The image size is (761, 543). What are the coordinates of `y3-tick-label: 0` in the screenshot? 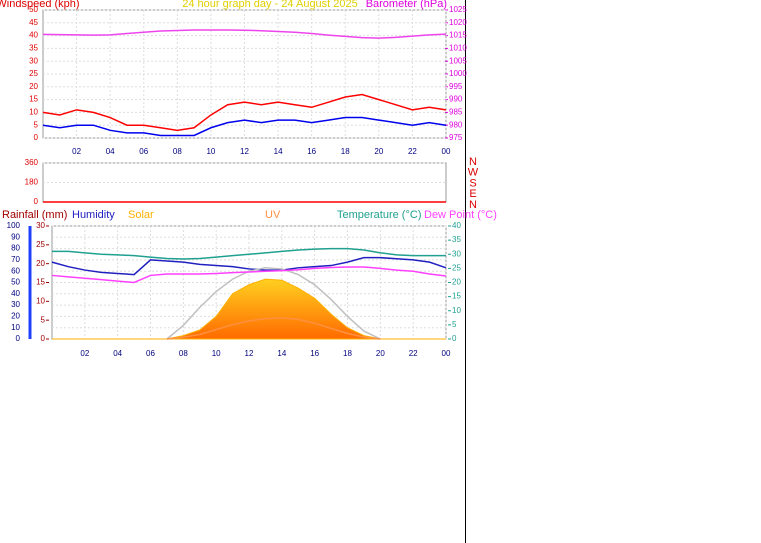 It's located at (43, 338).